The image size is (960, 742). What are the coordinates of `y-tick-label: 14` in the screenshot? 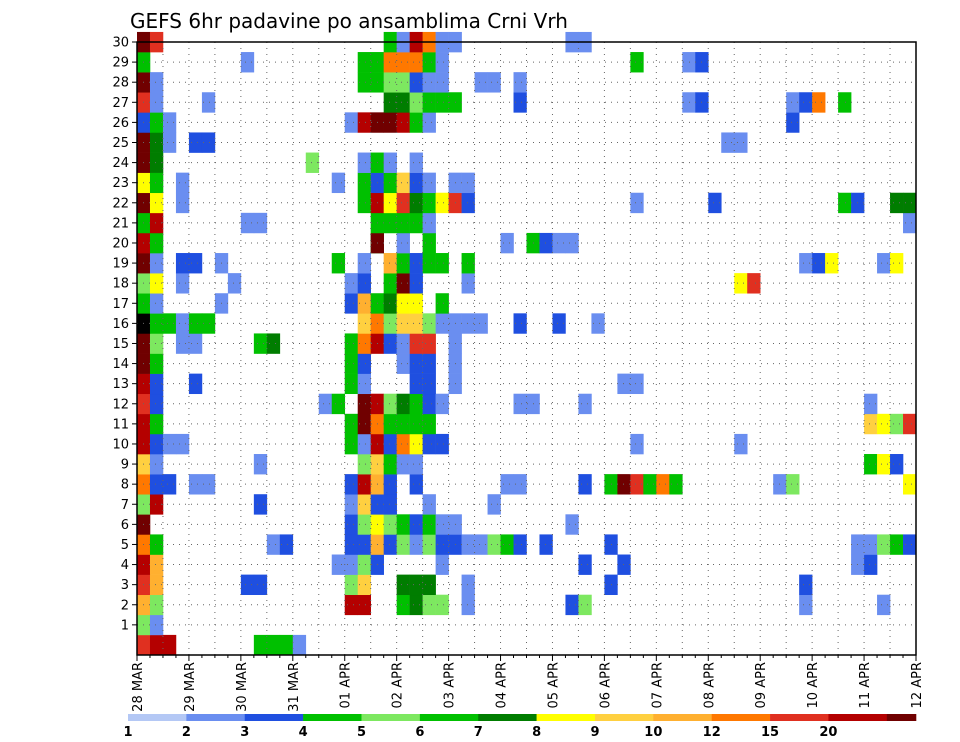 It's located at (120, 364).